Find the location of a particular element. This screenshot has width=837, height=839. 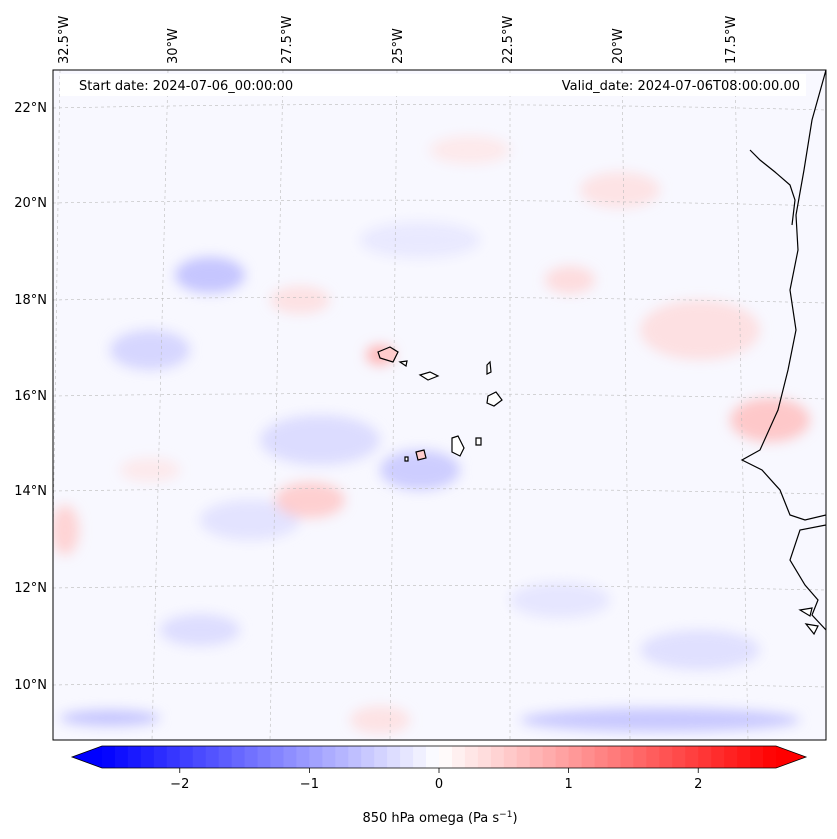

coastline is located at coordinates (783, 350).